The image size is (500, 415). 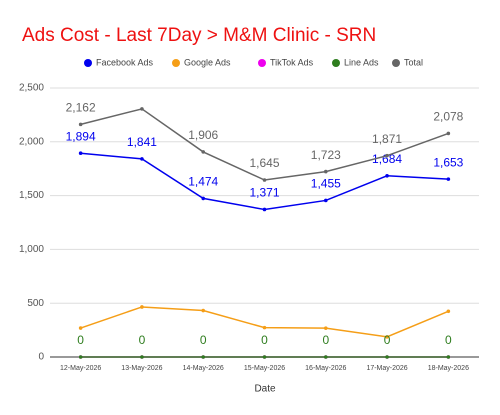 What do you see at coordinates (35, 303) in the screenshot?
I see `y-tick-label: 500` at bounding box center [35, 303].